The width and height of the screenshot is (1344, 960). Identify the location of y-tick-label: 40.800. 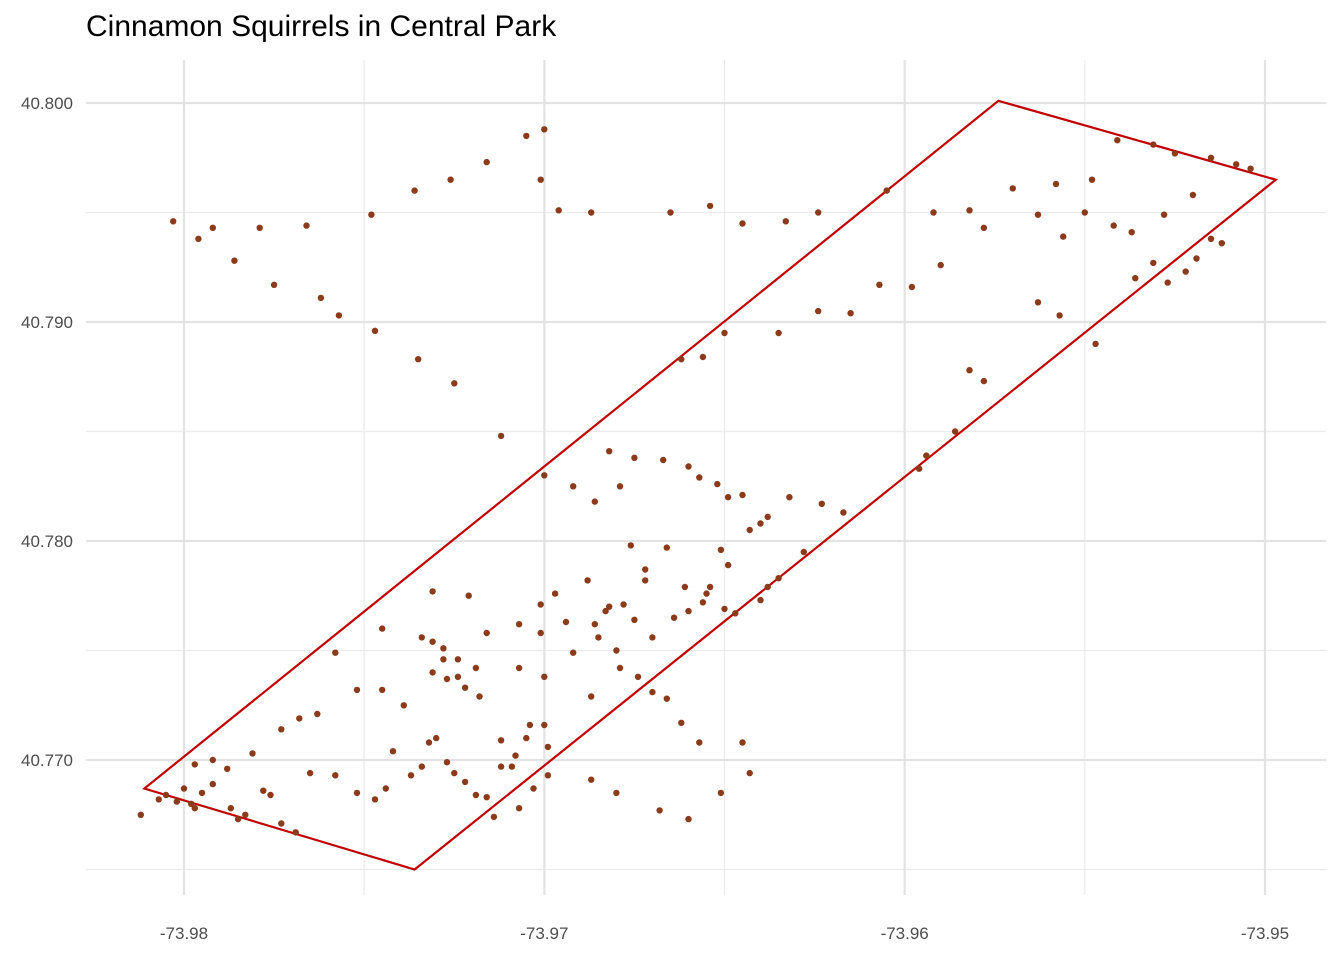
(47, 103).